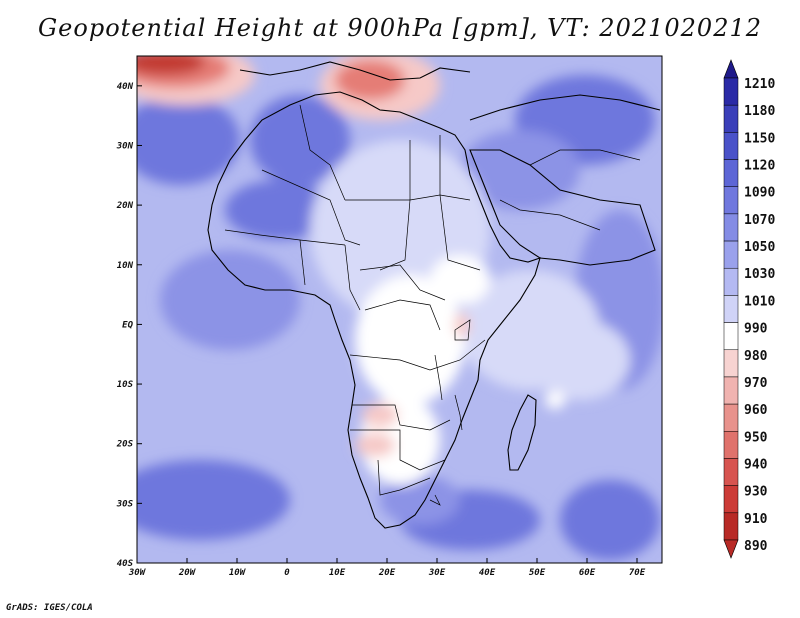 The image size is (800, 618). I want to click on x-tick-label: 20E, so click(387, 573).